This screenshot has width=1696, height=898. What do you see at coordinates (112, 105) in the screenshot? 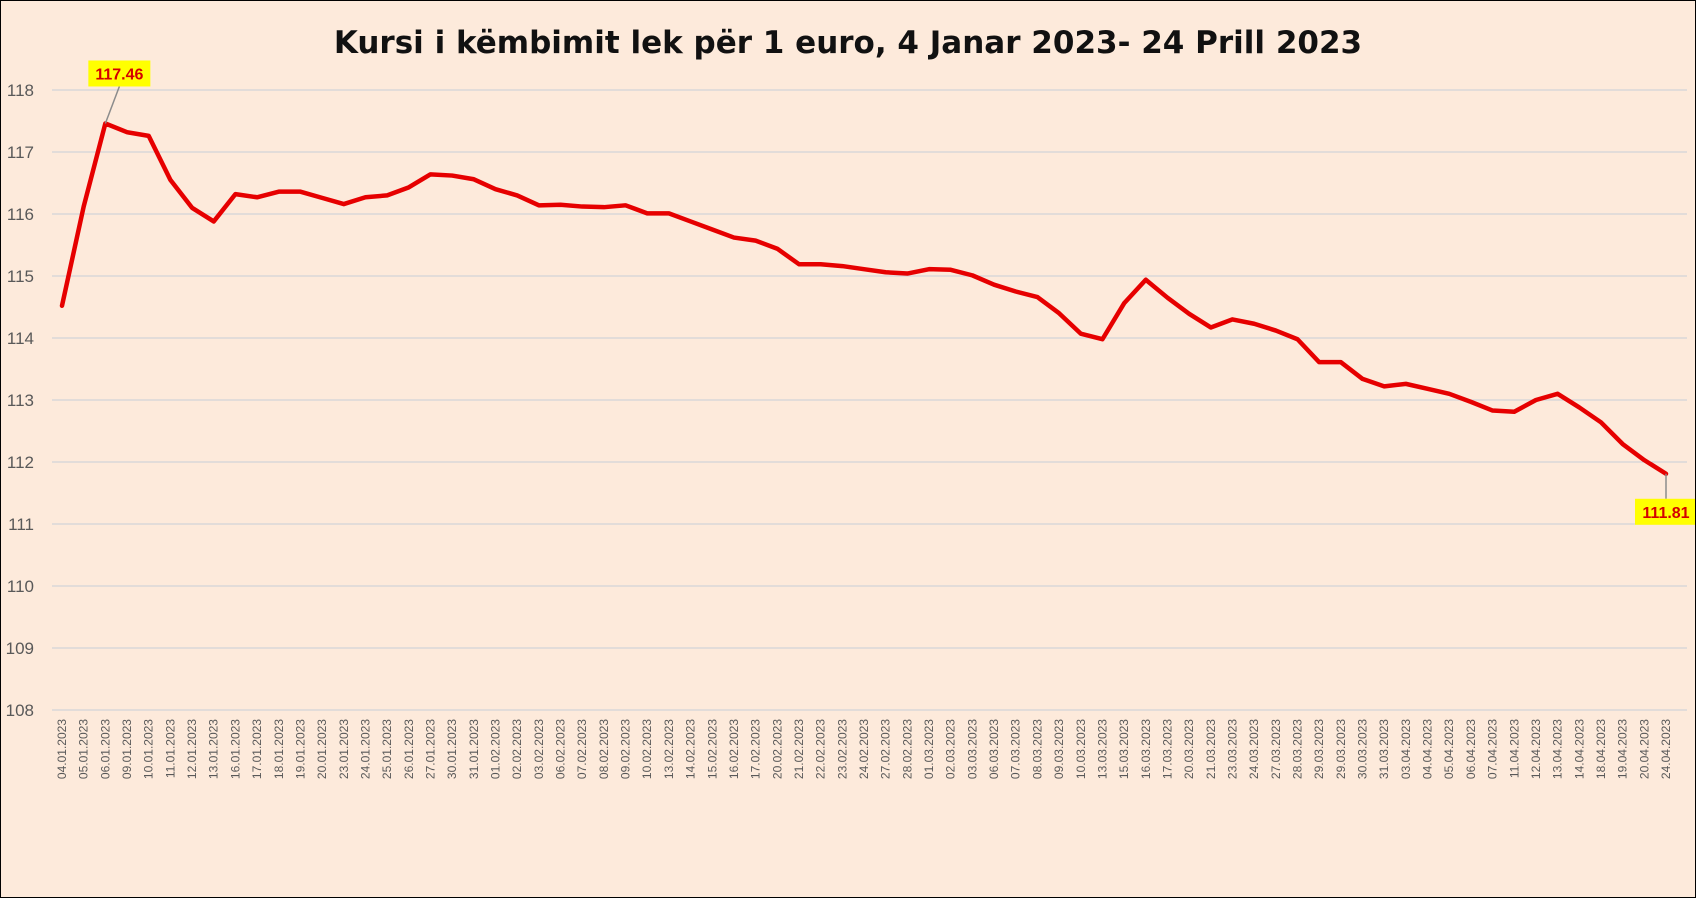
I see `label-leader-line` at bounding box center [112, 105].